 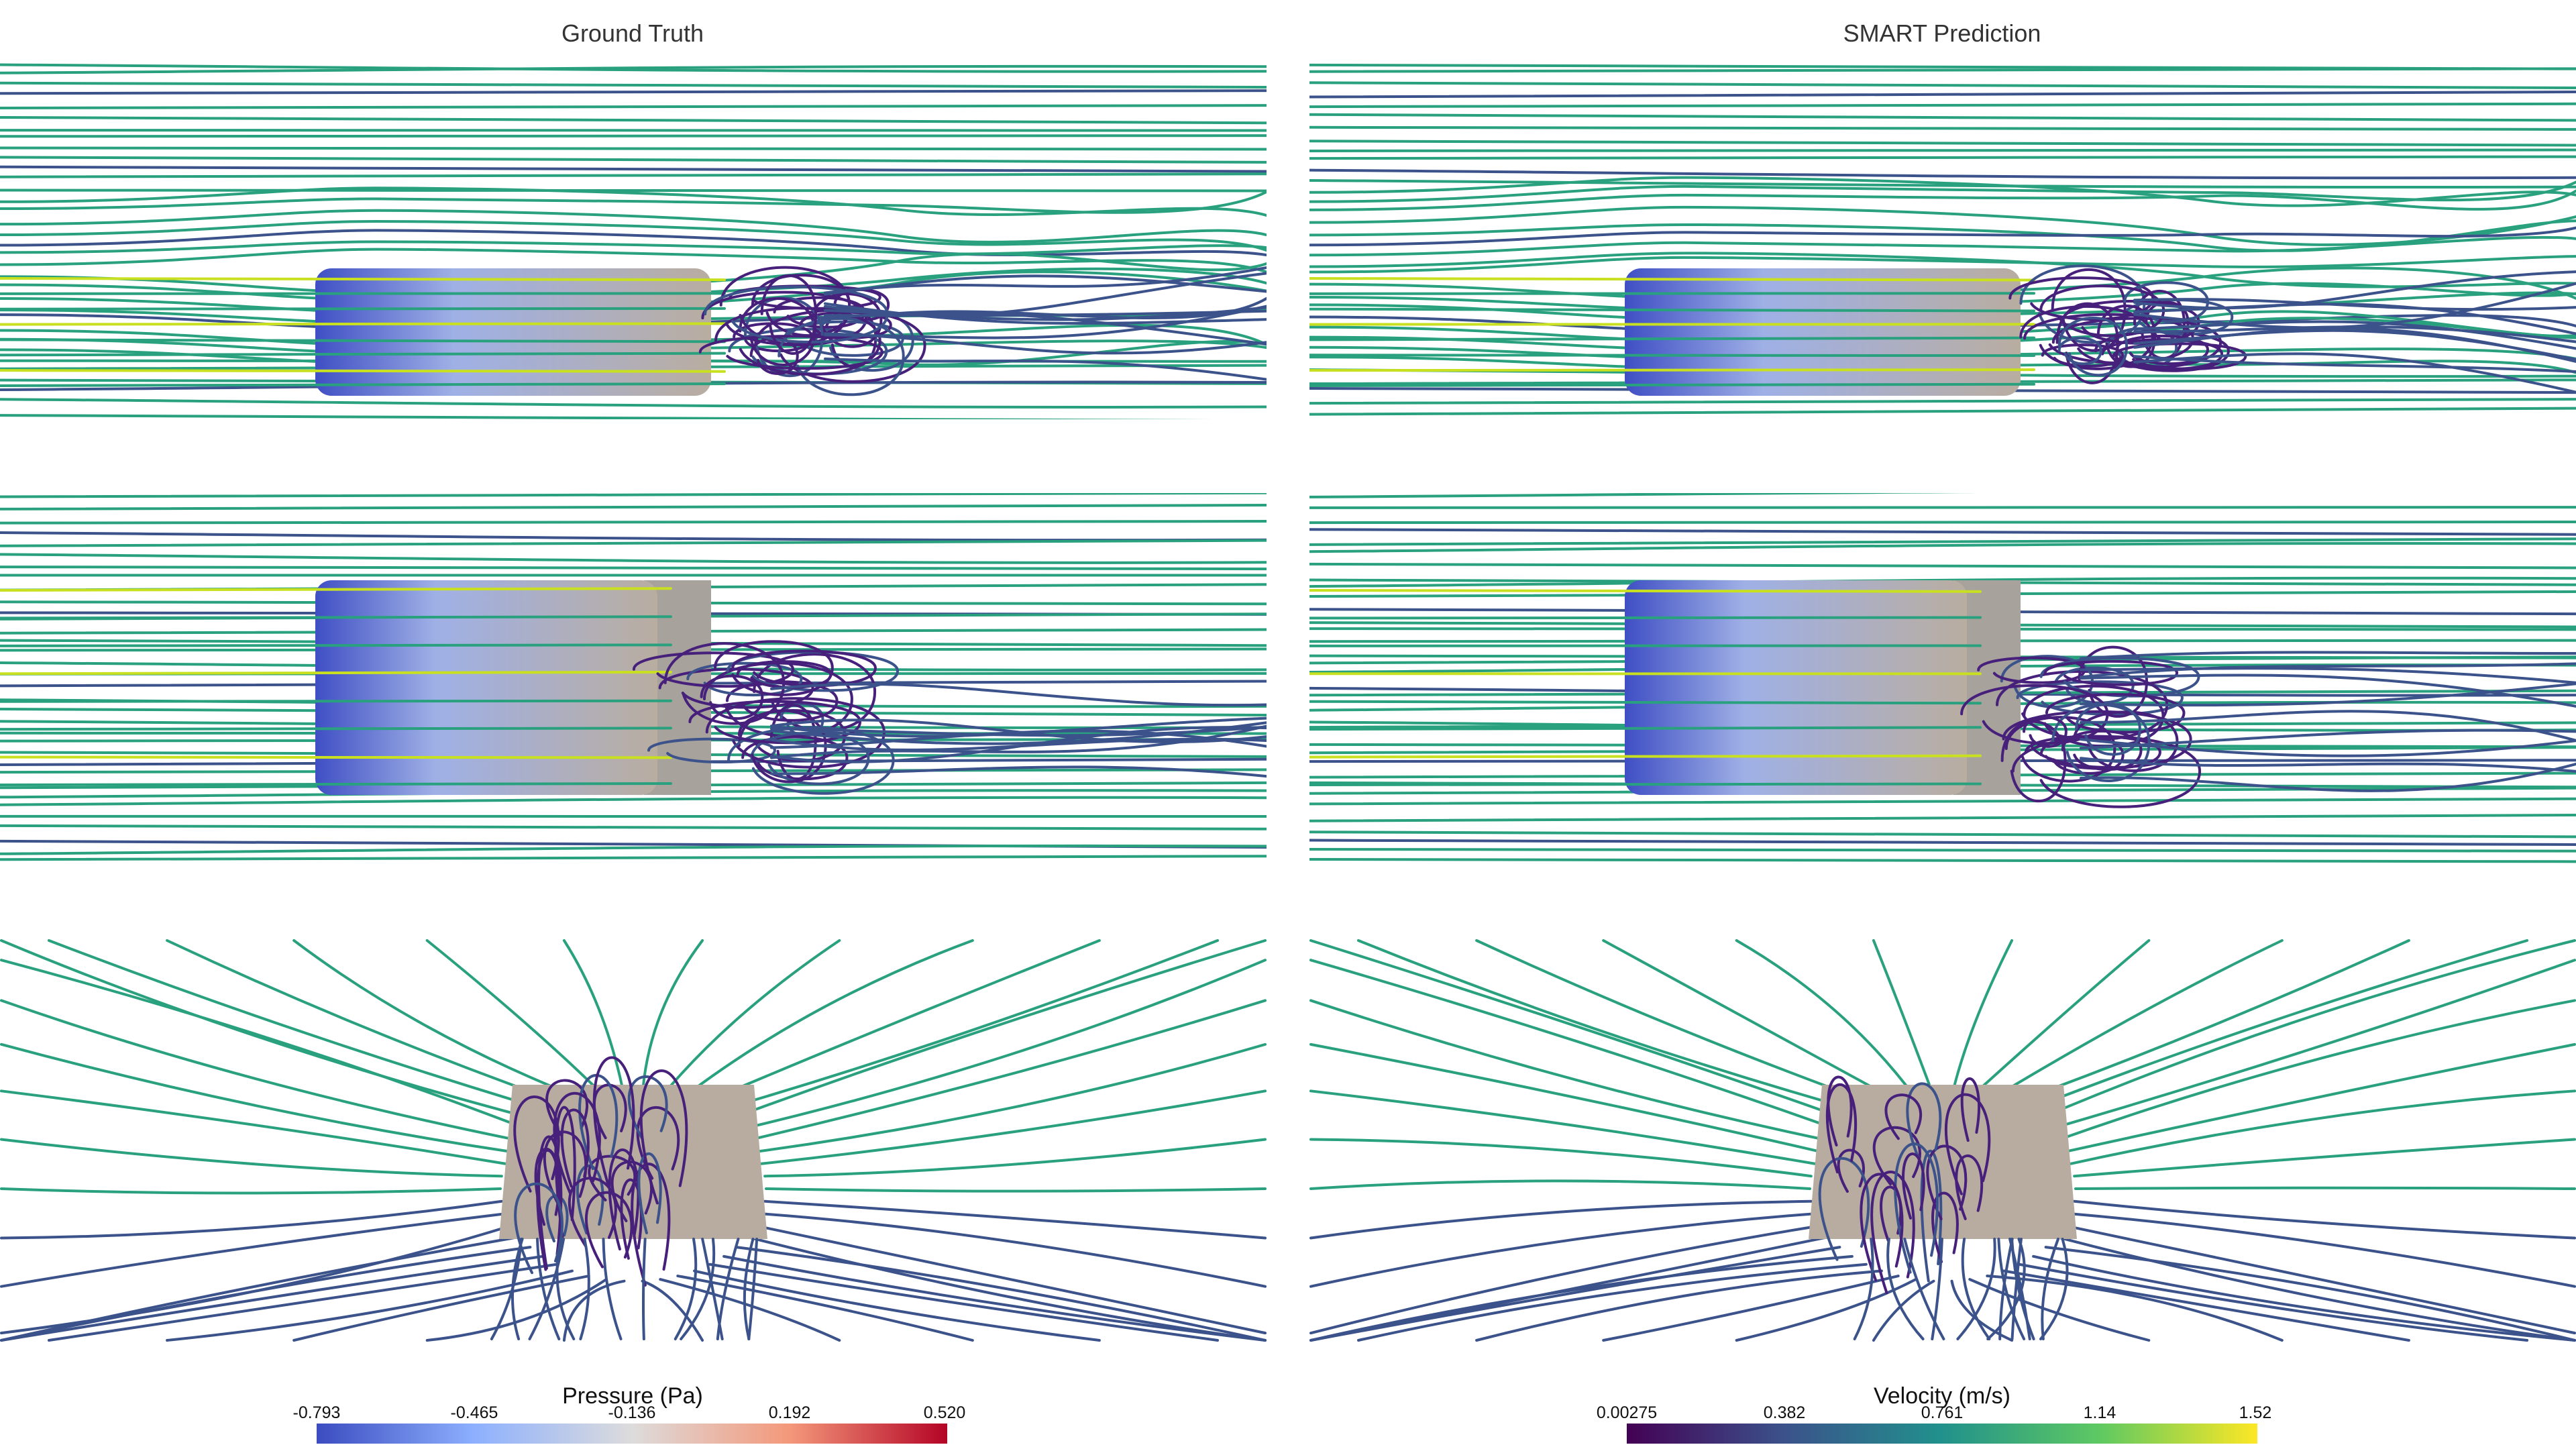 I want to click on view-prediction-rear, so click(x=1942, y=1140).